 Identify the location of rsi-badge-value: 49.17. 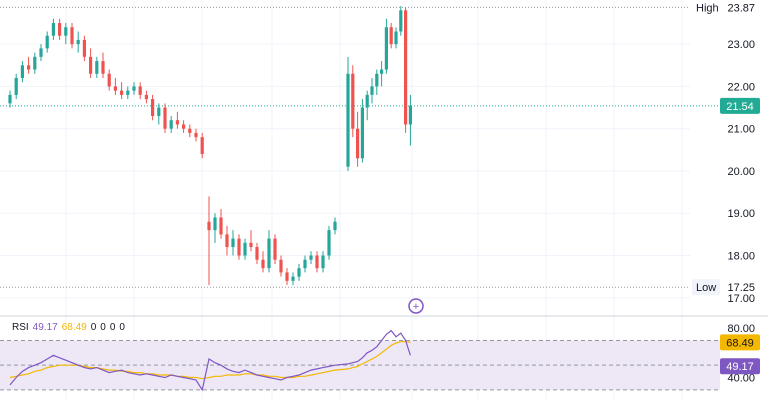
(740, 367).